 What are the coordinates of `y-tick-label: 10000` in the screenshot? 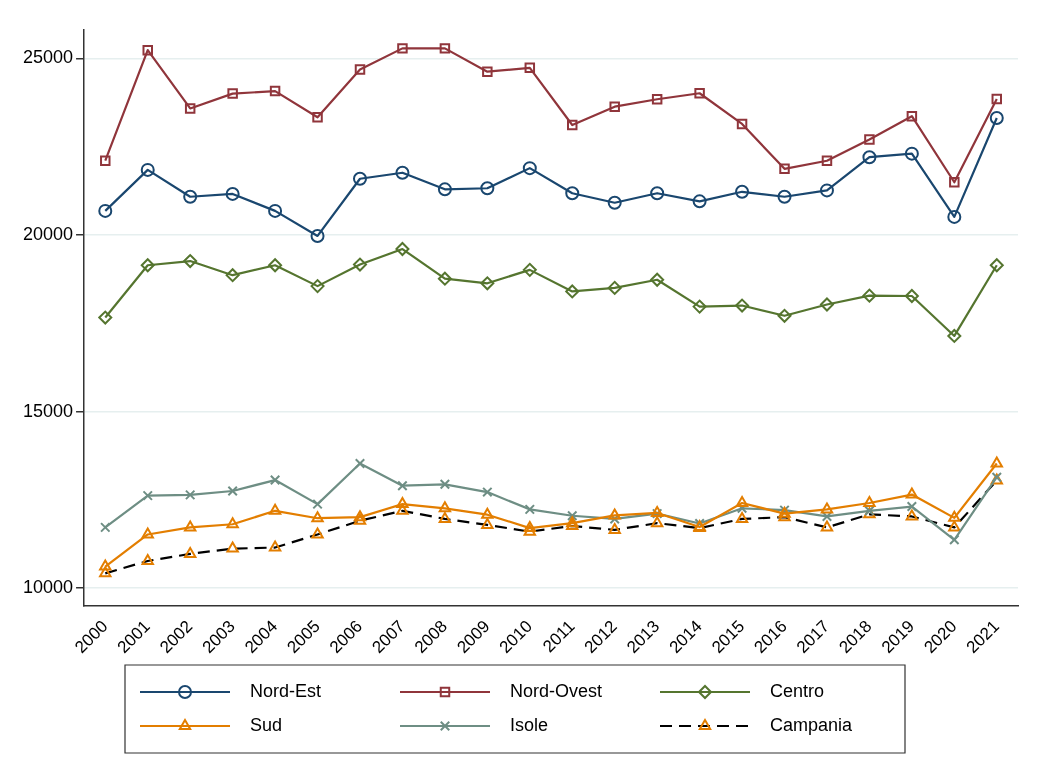 It's located at (48, 587).